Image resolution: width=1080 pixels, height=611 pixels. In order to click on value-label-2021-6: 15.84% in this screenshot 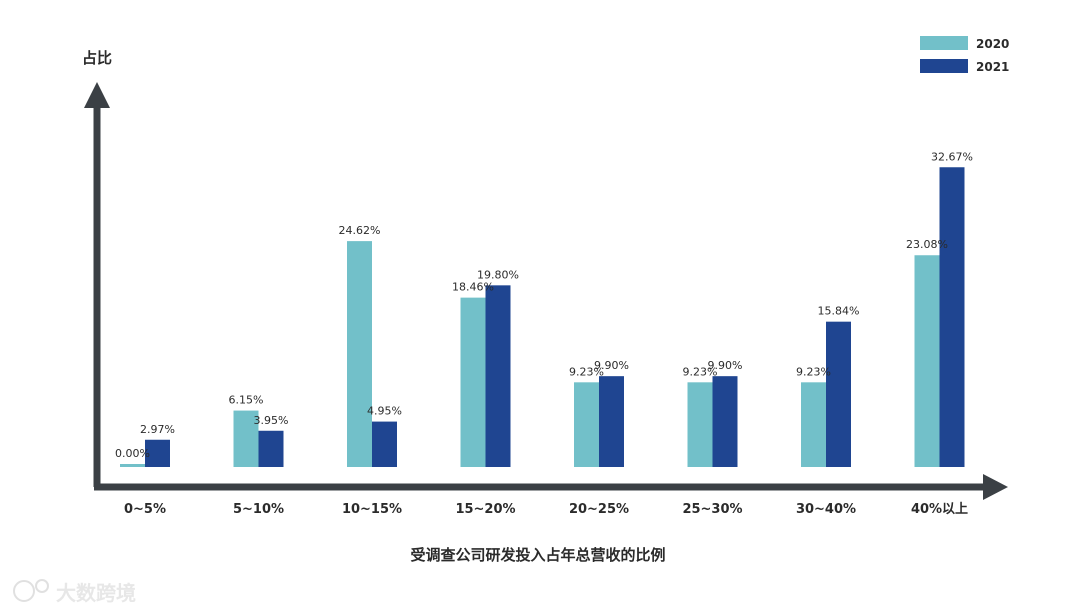, I will do `click(839, 311)`.